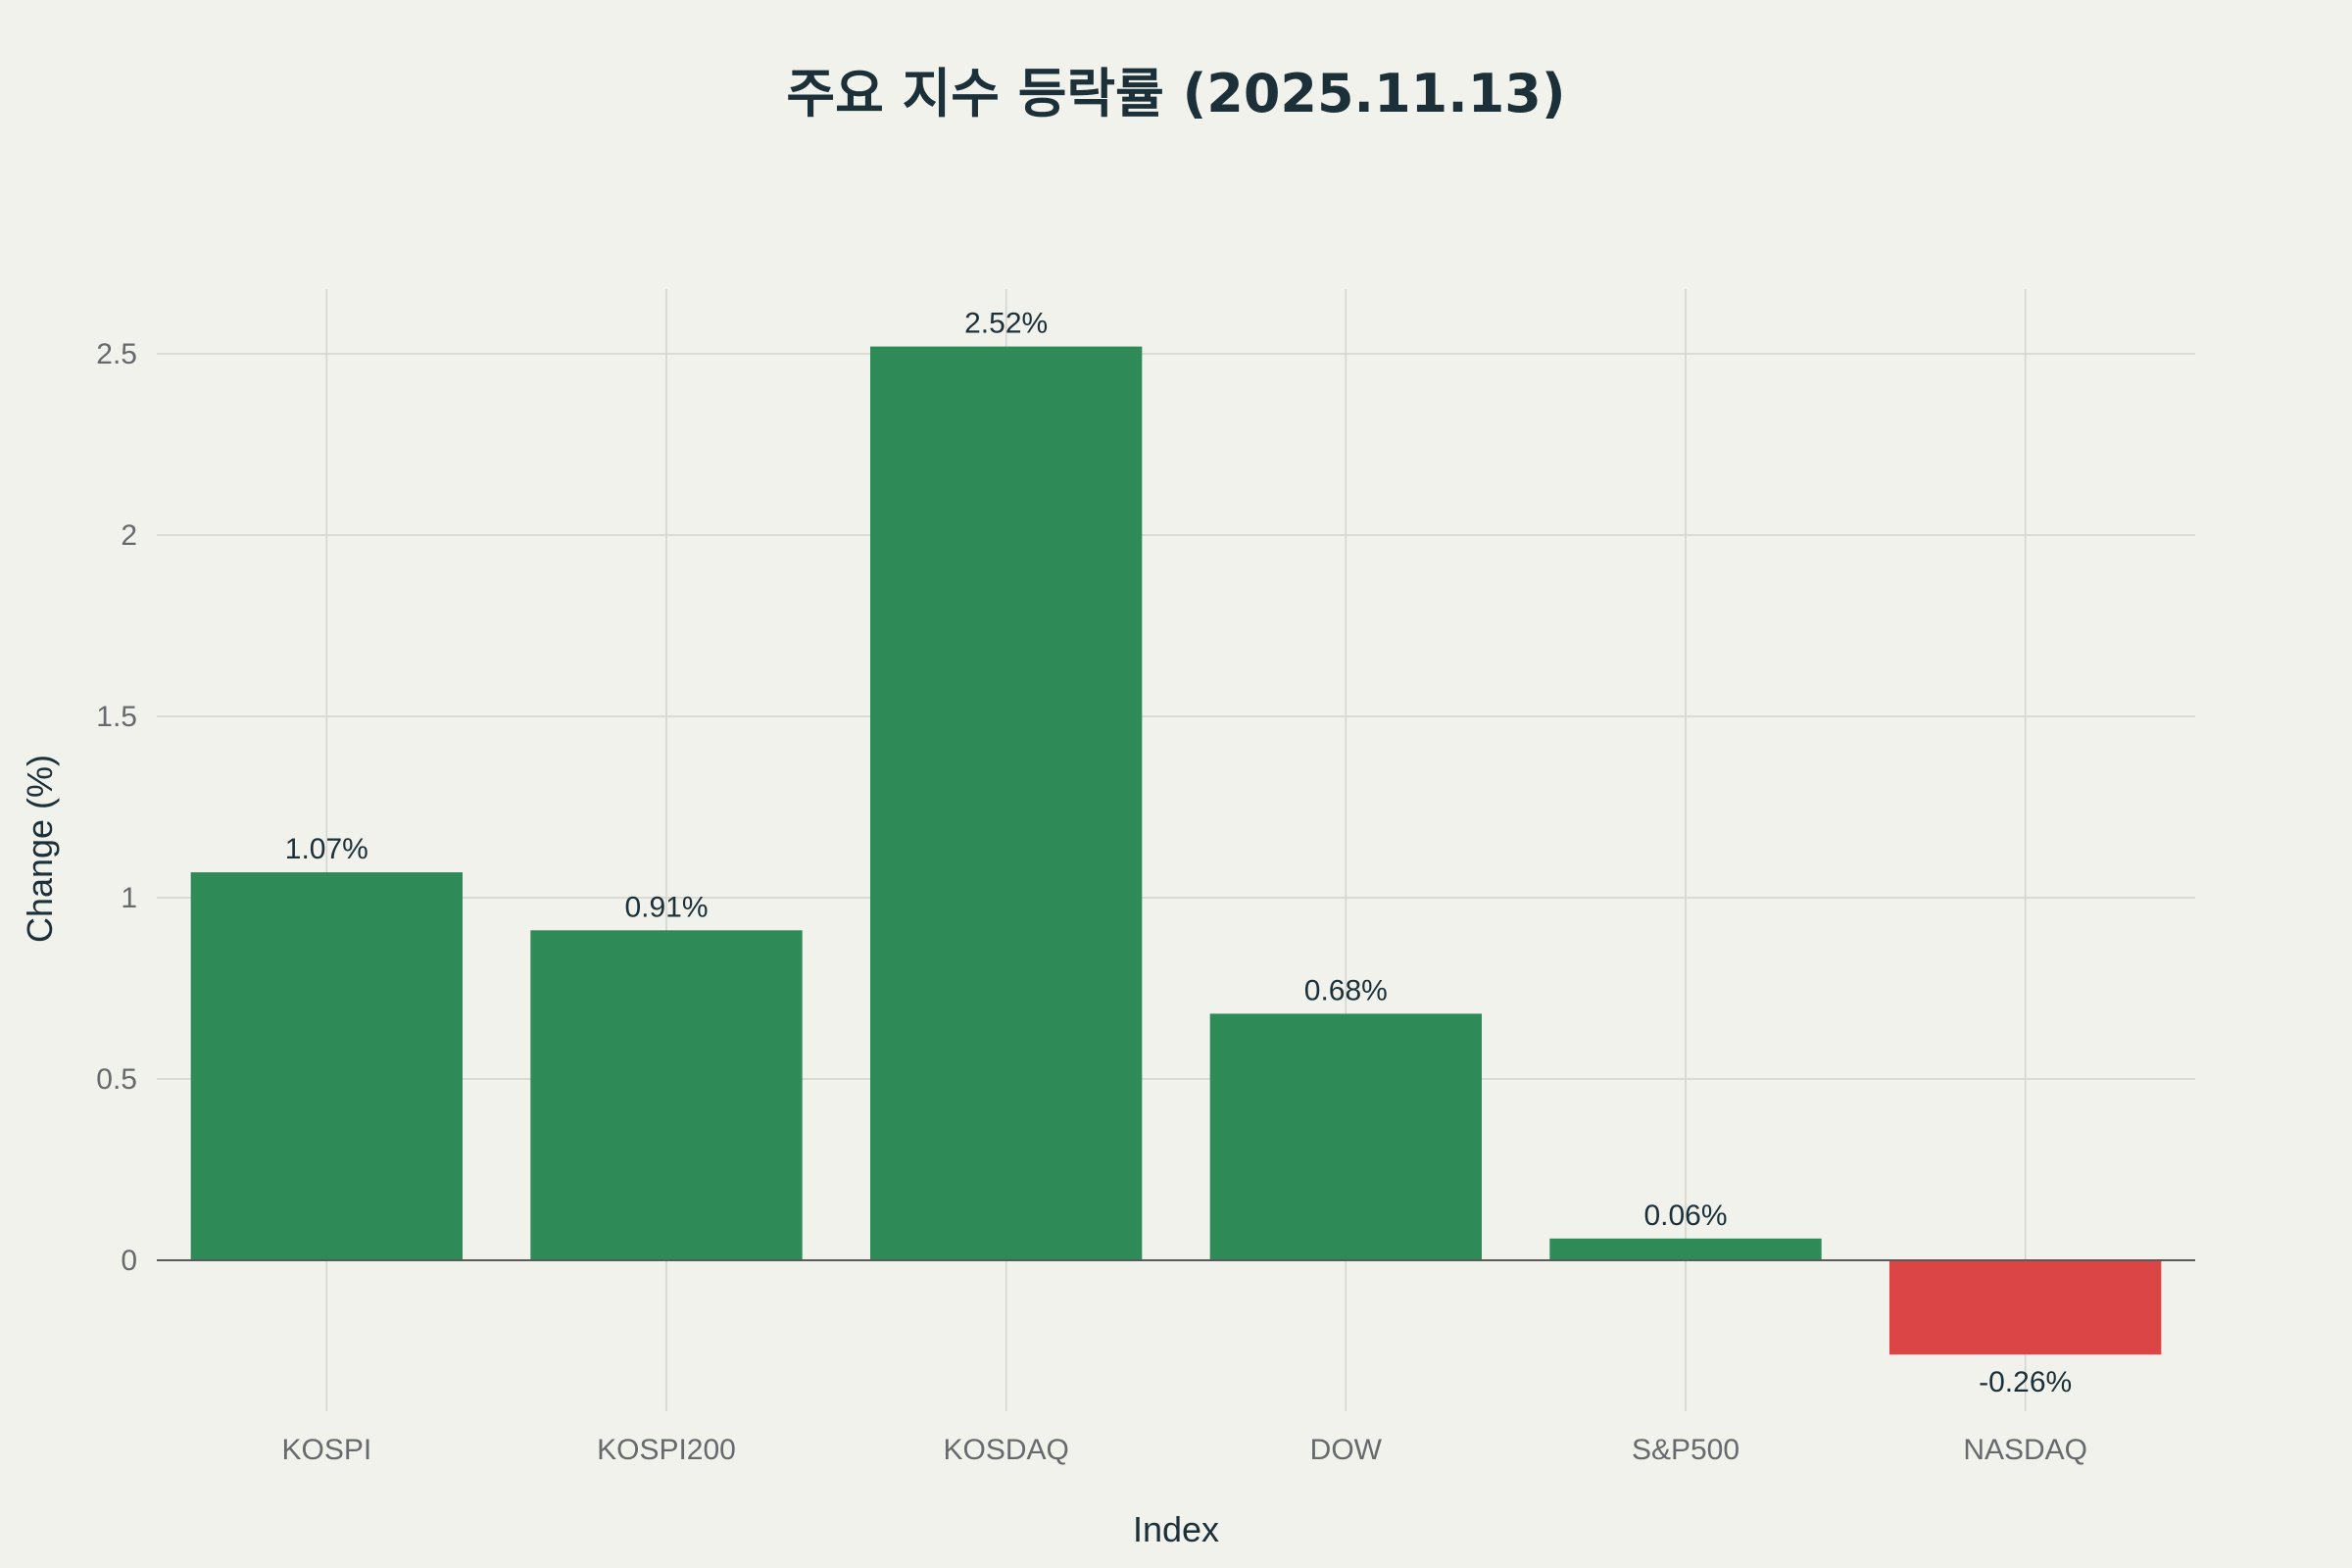 The width and height of the screenshot is (2352, 1568). What do you see at coordinates (326, 1450) in the screenshot?
I see `x-tick-label: KOSPI` at bounding box center [326, 1450].